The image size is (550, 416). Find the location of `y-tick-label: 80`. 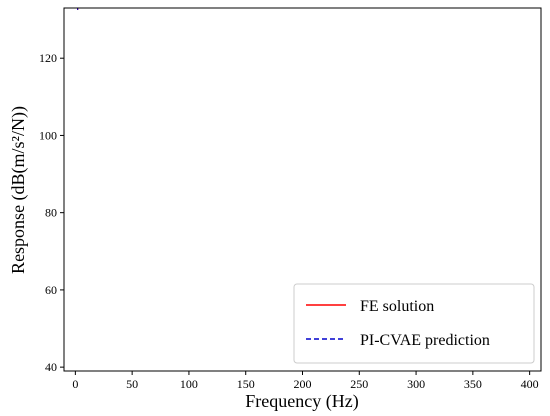

y-tick-label: 80 is located at coordinates (51, 213).